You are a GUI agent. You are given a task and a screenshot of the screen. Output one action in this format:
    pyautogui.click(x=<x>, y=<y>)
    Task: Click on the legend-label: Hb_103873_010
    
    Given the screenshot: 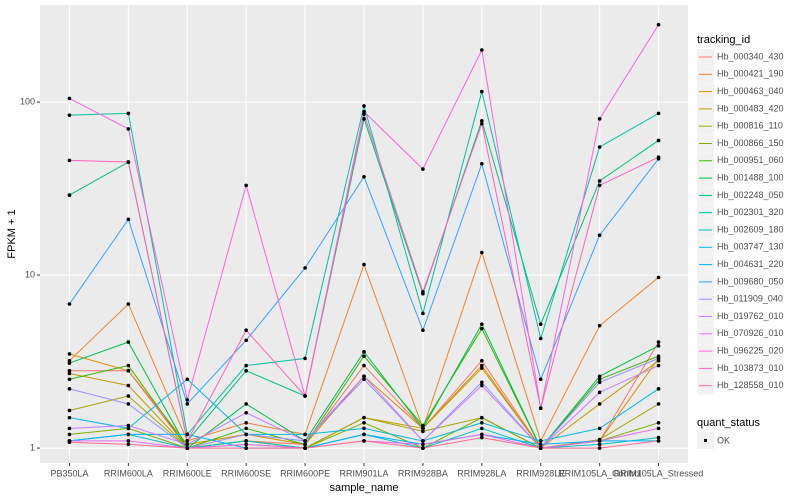 What is the action you would take?
    pyautogui.click(x=750, y=368)
    